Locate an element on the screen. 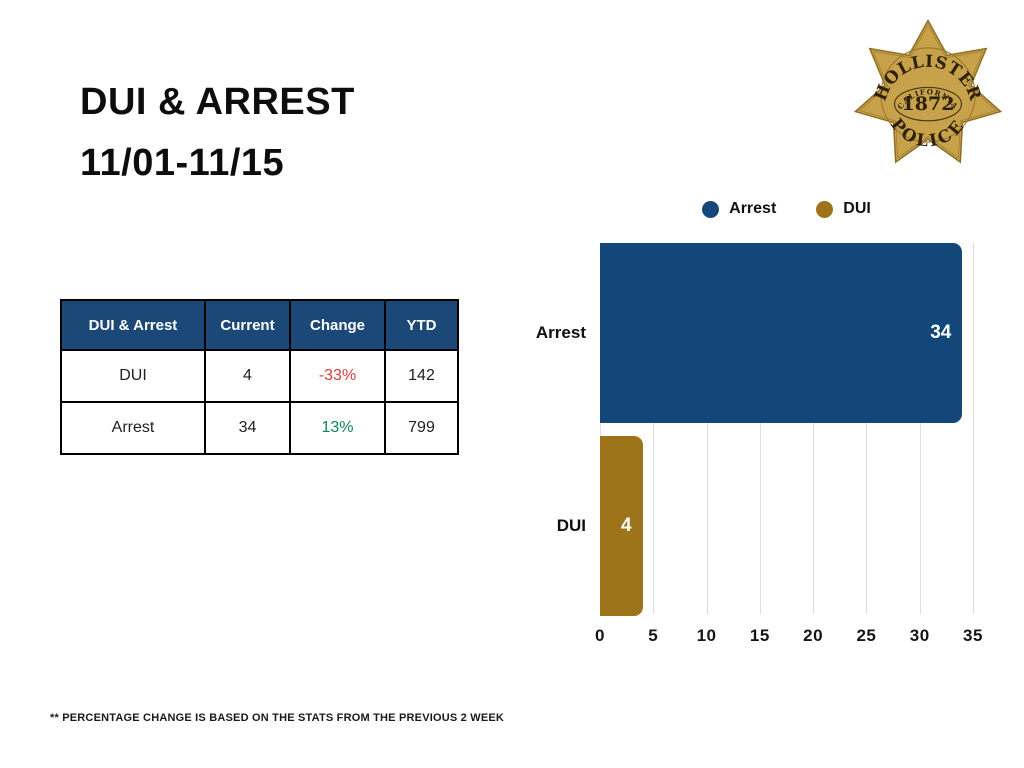  title-line-2: 11/01-11/15 is located at coordinates (182, 163).